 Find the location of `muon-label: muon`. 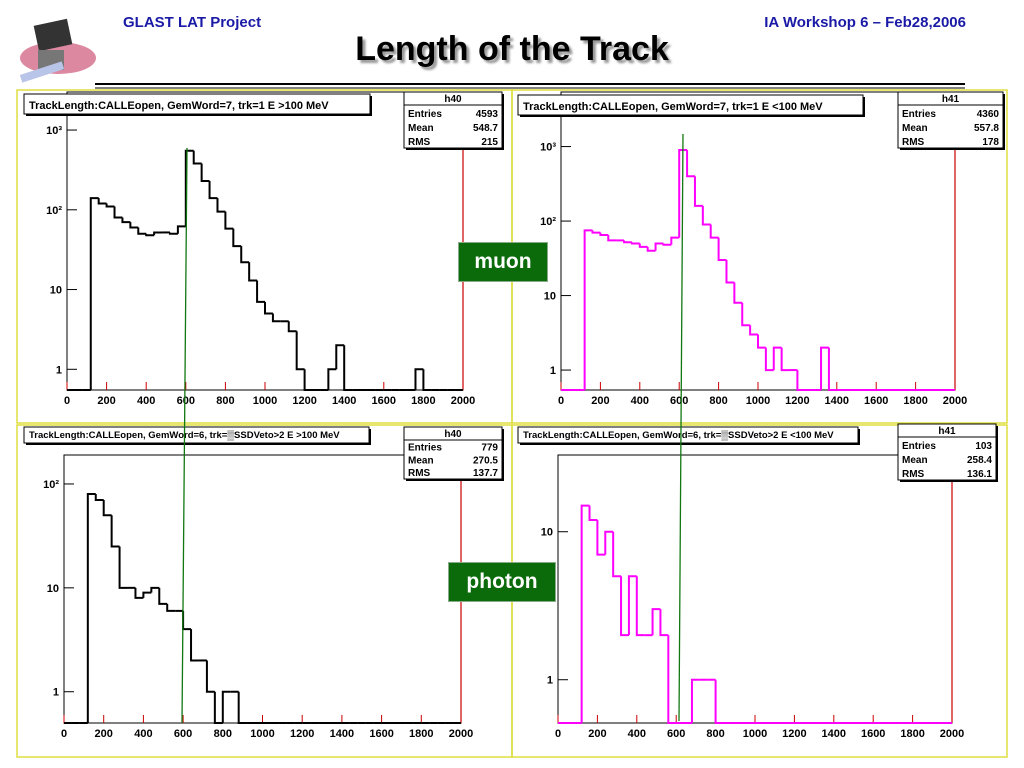

muon-label: muon is located at coordinates (503, 262).